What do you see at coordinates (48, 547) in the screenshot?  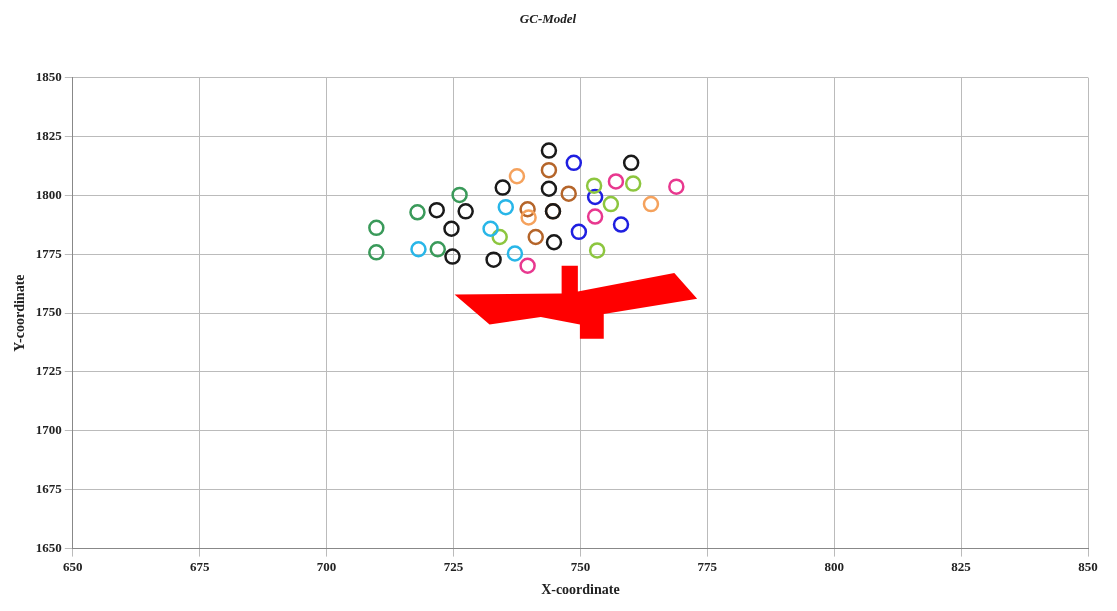 I see `y-tick-label: 1650` at bounding box center [48, 547].